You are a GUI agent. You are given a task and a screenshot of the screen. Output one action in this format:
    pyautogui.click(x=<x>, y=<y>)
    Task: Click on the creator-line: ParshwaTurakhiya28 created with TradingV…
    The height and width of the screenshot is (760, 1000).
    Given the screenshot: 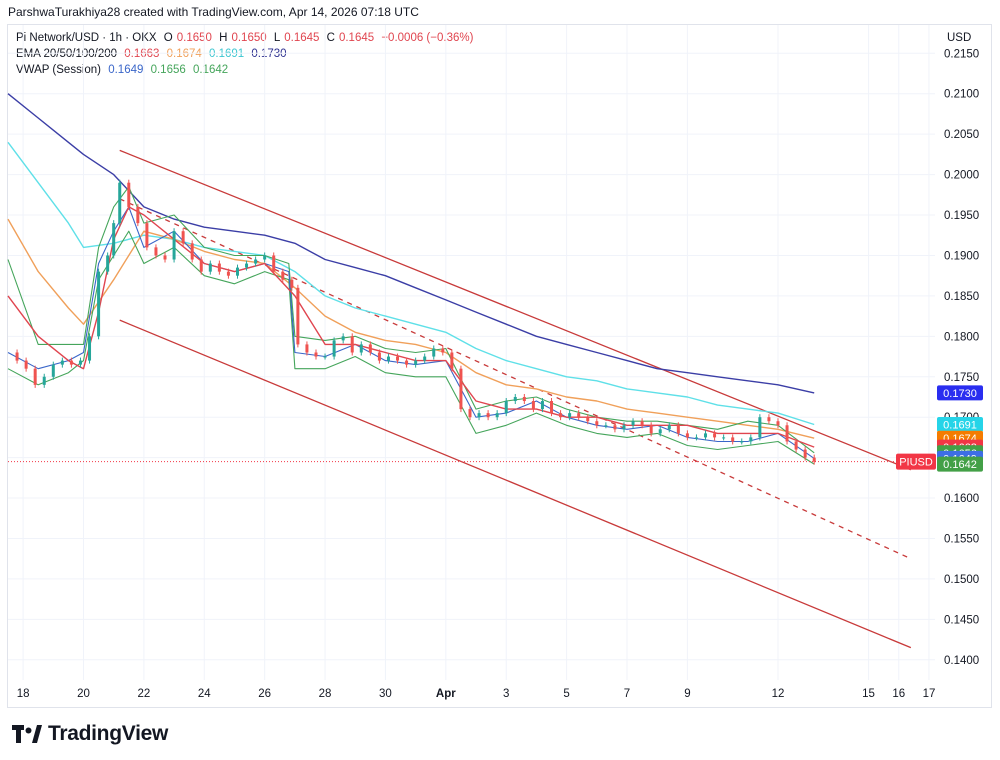 What is the action you would take?
    pyautogui.click(x=213, y=12)
    